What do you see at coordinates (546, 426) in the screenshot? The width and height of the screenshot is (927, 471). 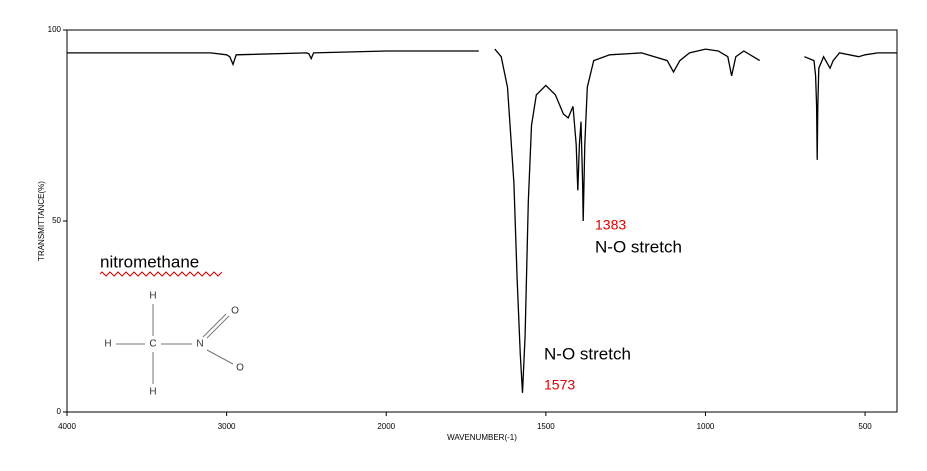 I see `x-tick-label: 1500` at bounding box center [546, 426].